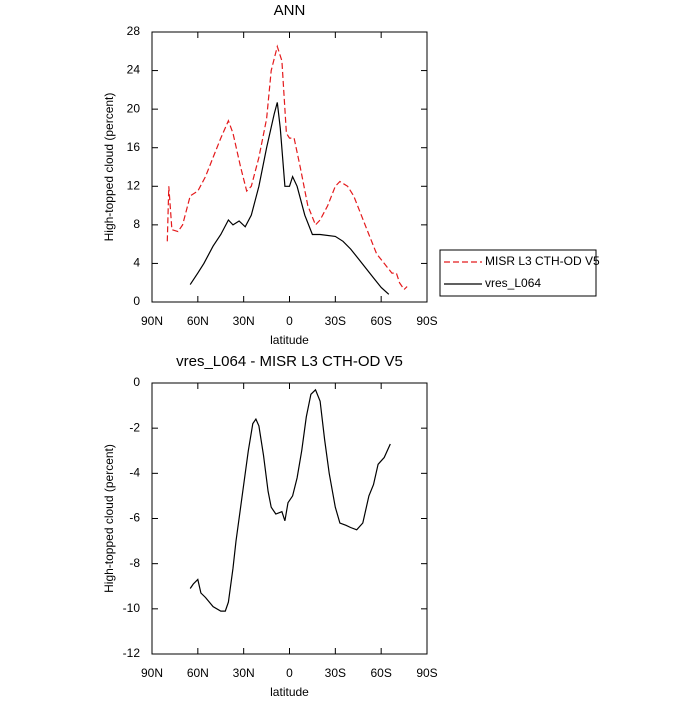  What do you see at coordinates (134, 185) in the screenshot?
I see `y-tick-label: 12` at bounding box center [134, 185].